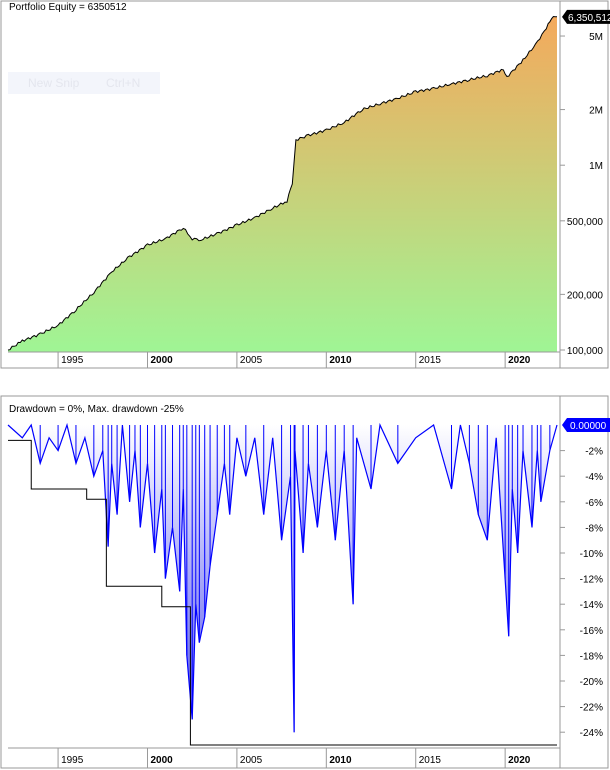 The height and width of the screenshot is (770, 610). I want to click on y-tick-label: -22%, so click(591, 708).